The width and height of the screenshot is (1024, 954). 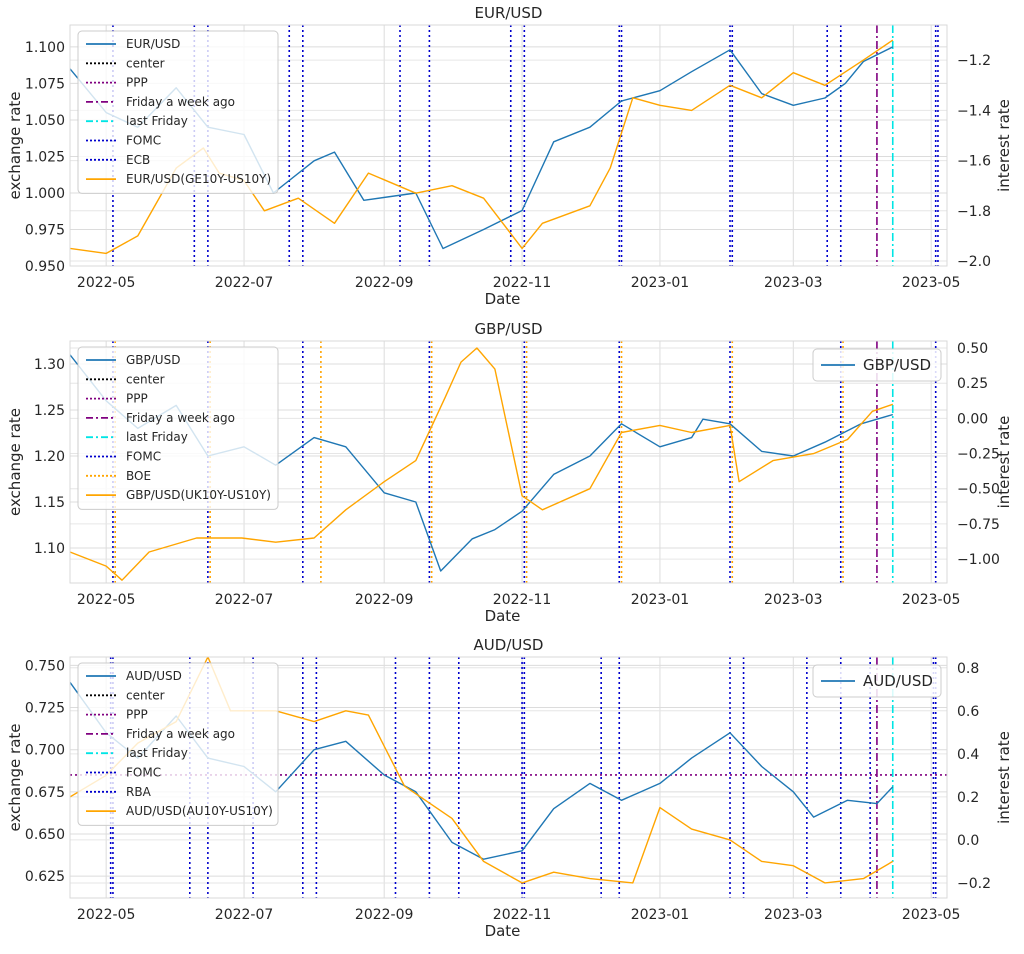 What do you see at coordinates (974, 111) in the screenshot?
I see `right-tick-label: −1.4` at bounding box center [974, 111].